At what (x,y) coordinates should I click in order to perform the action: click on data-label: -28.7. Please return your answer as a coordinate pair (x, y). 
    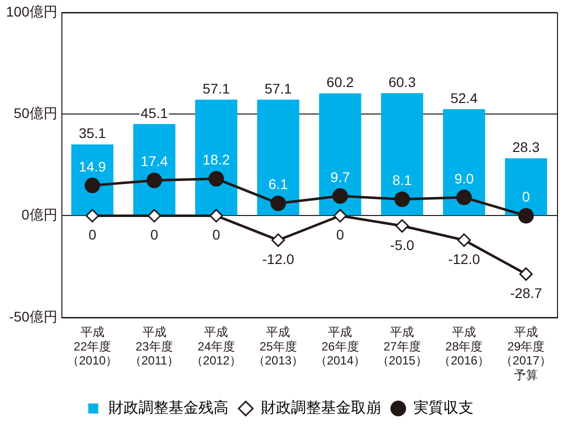
    Looking at the image, I should click on (526, 292).